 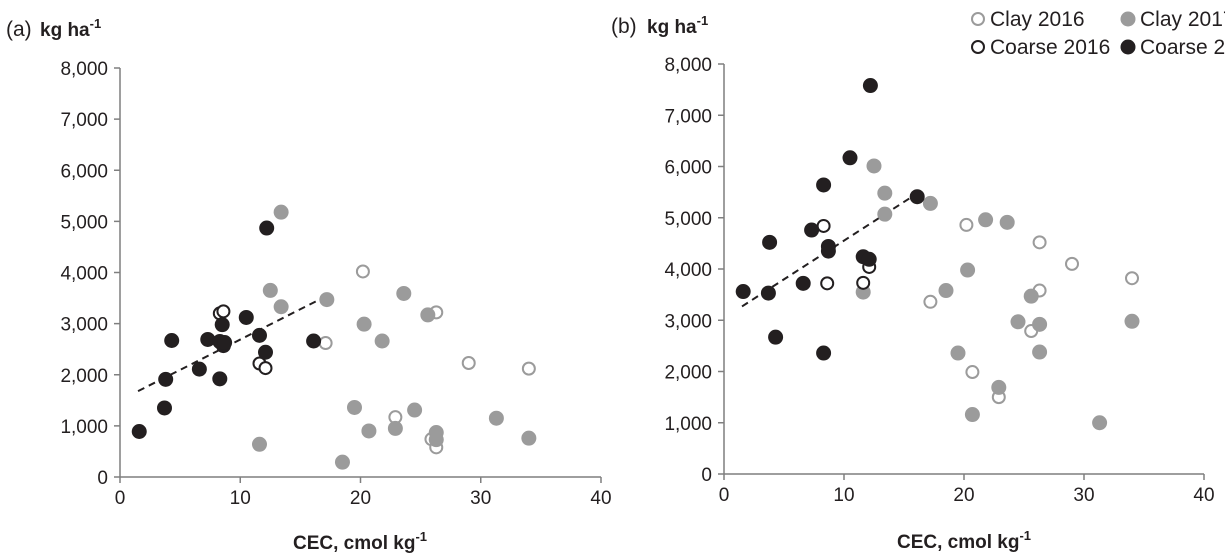 I want to click on legend-item-clay-2017: Clay 2017, so click(x=1172, y=19).